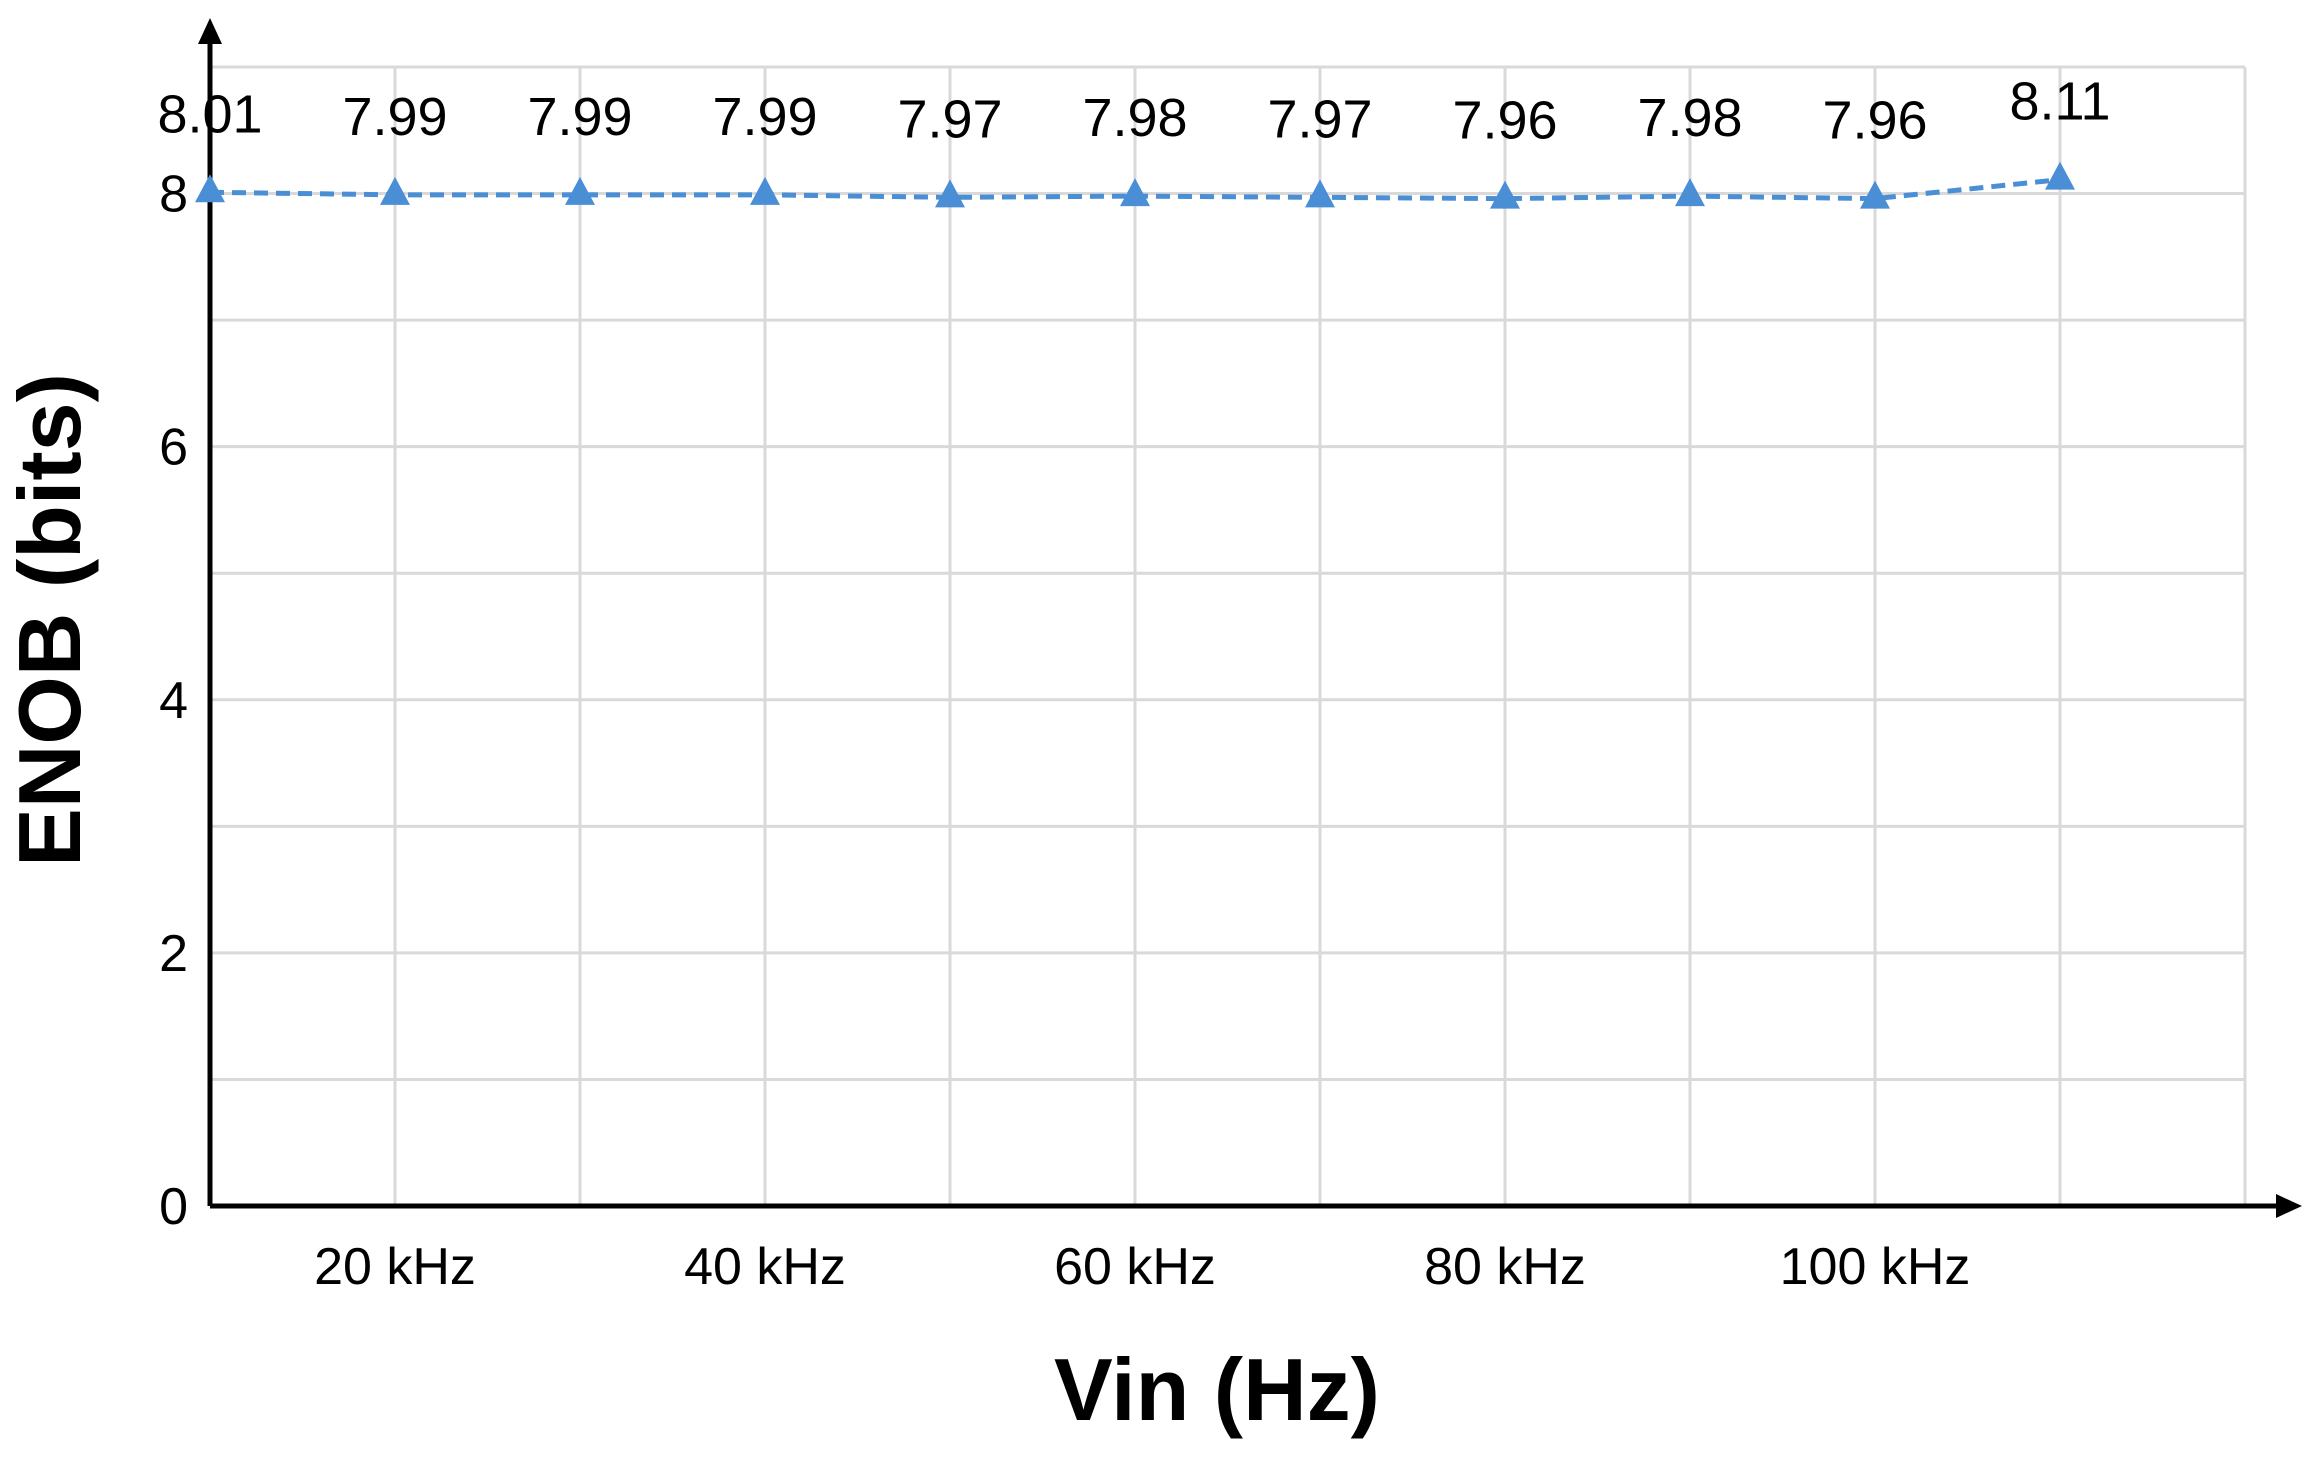 The width and height of the screenshot is (2321, 1462). I want to click on y-tick-label: 2, so click(173, 954).